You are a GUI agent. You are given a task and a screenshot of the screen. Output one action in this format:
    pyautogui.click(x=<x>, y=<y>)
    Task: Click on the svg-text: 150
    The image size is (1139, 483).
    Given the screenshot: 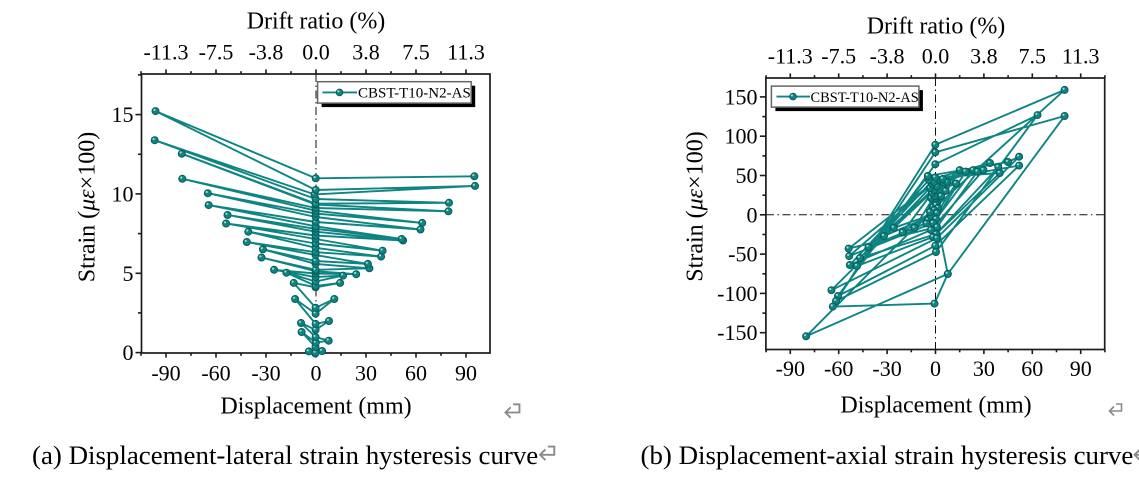 What is the action you would take?
    pyautogui.click(x=741, y=96)
    